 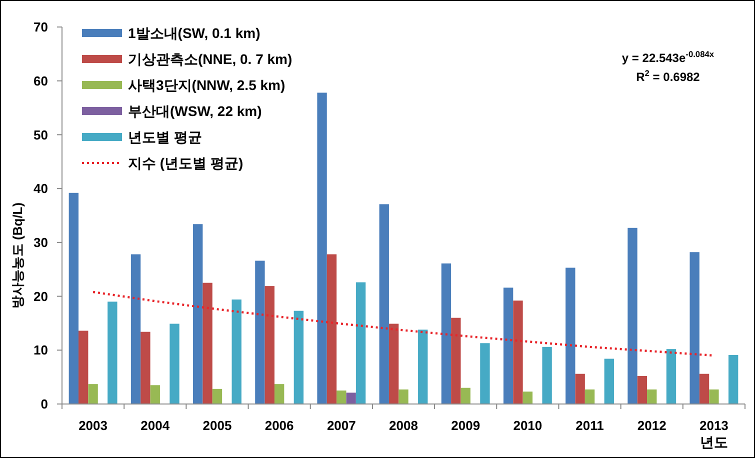 I want to click on legend-label: 사택3단지(NNW, 2.5 km), so click(x=207, y=84).